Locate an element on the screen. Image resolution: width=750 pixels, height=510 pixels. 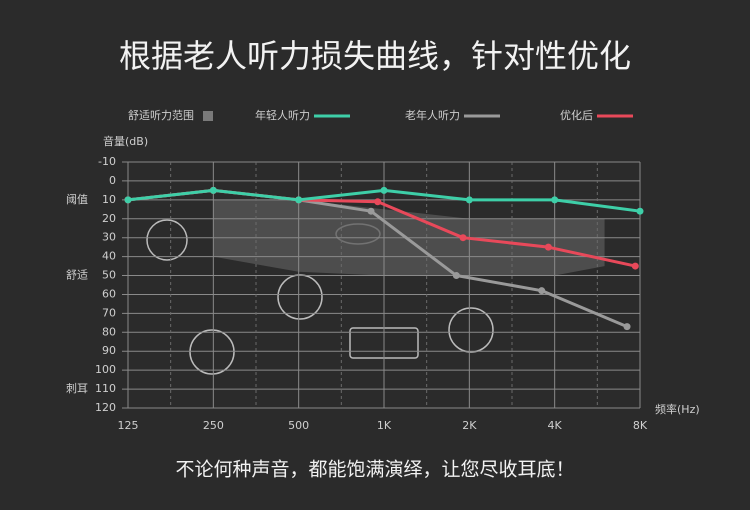
y-tick-label: 110 is located at coordinates (105, 388).